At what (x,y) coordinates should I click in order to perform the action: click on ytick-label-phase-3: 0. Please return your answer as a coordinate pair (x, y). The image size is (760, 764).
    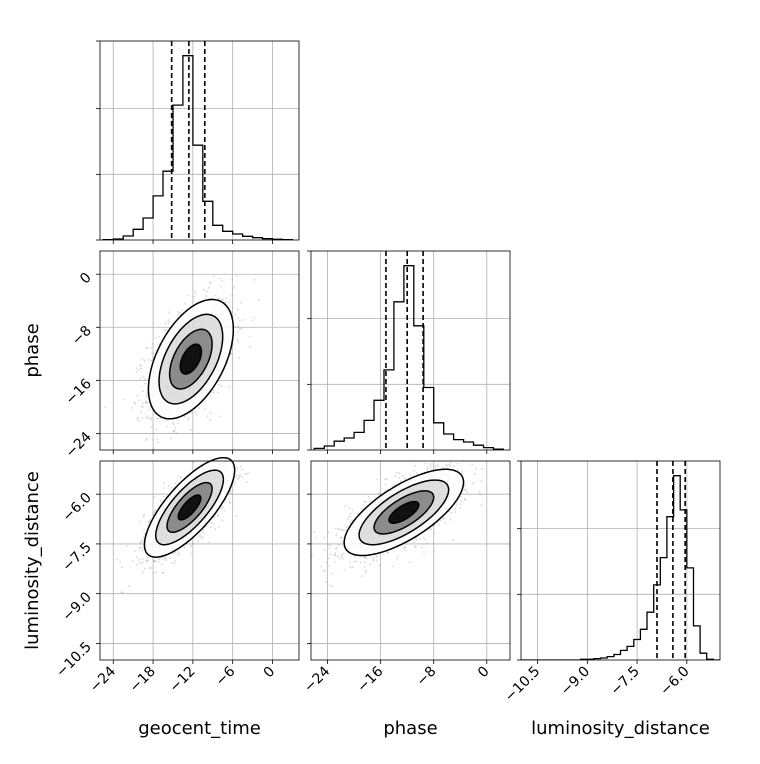
    Looking at the image, I should click on (86, 279).